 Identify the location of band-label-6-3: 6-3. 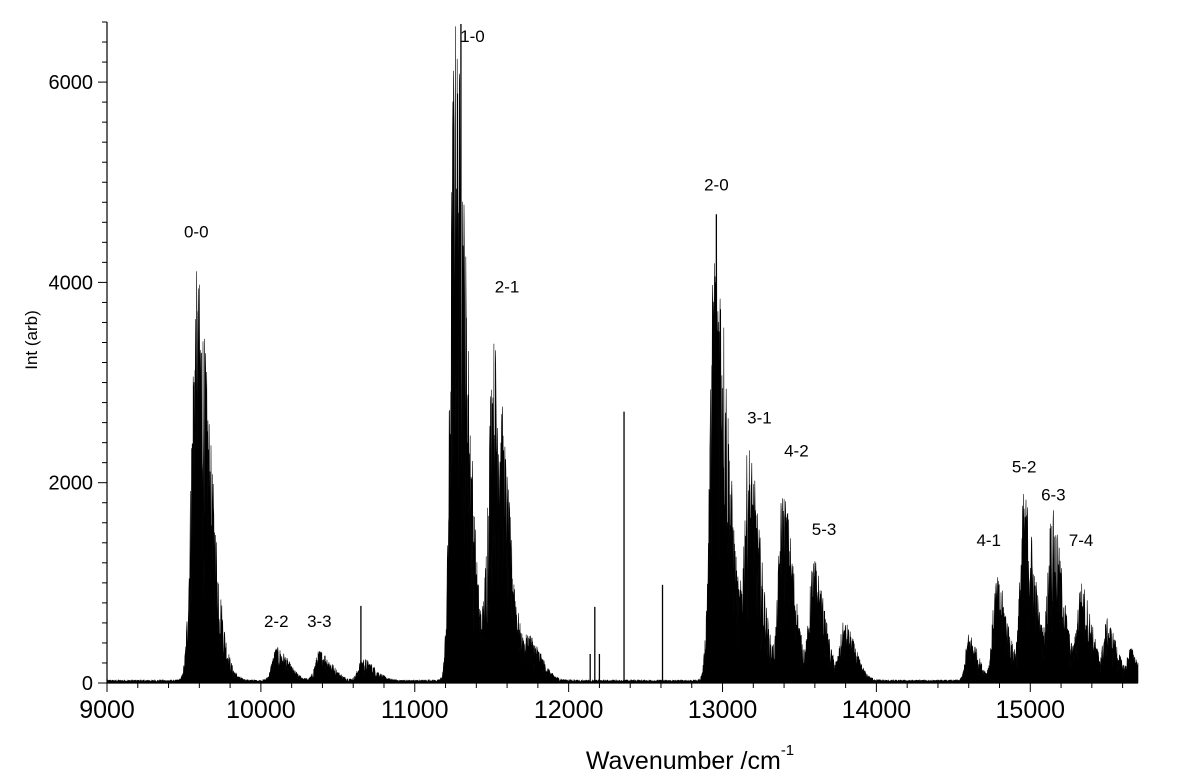
(1053, 495).